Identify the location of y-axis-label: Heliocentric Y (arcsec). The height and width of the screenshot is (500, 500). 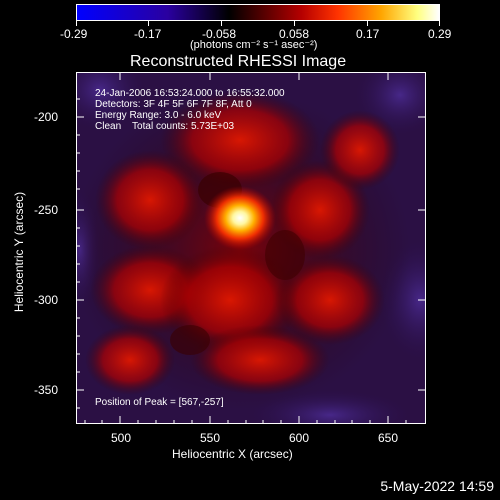
(19, 252).